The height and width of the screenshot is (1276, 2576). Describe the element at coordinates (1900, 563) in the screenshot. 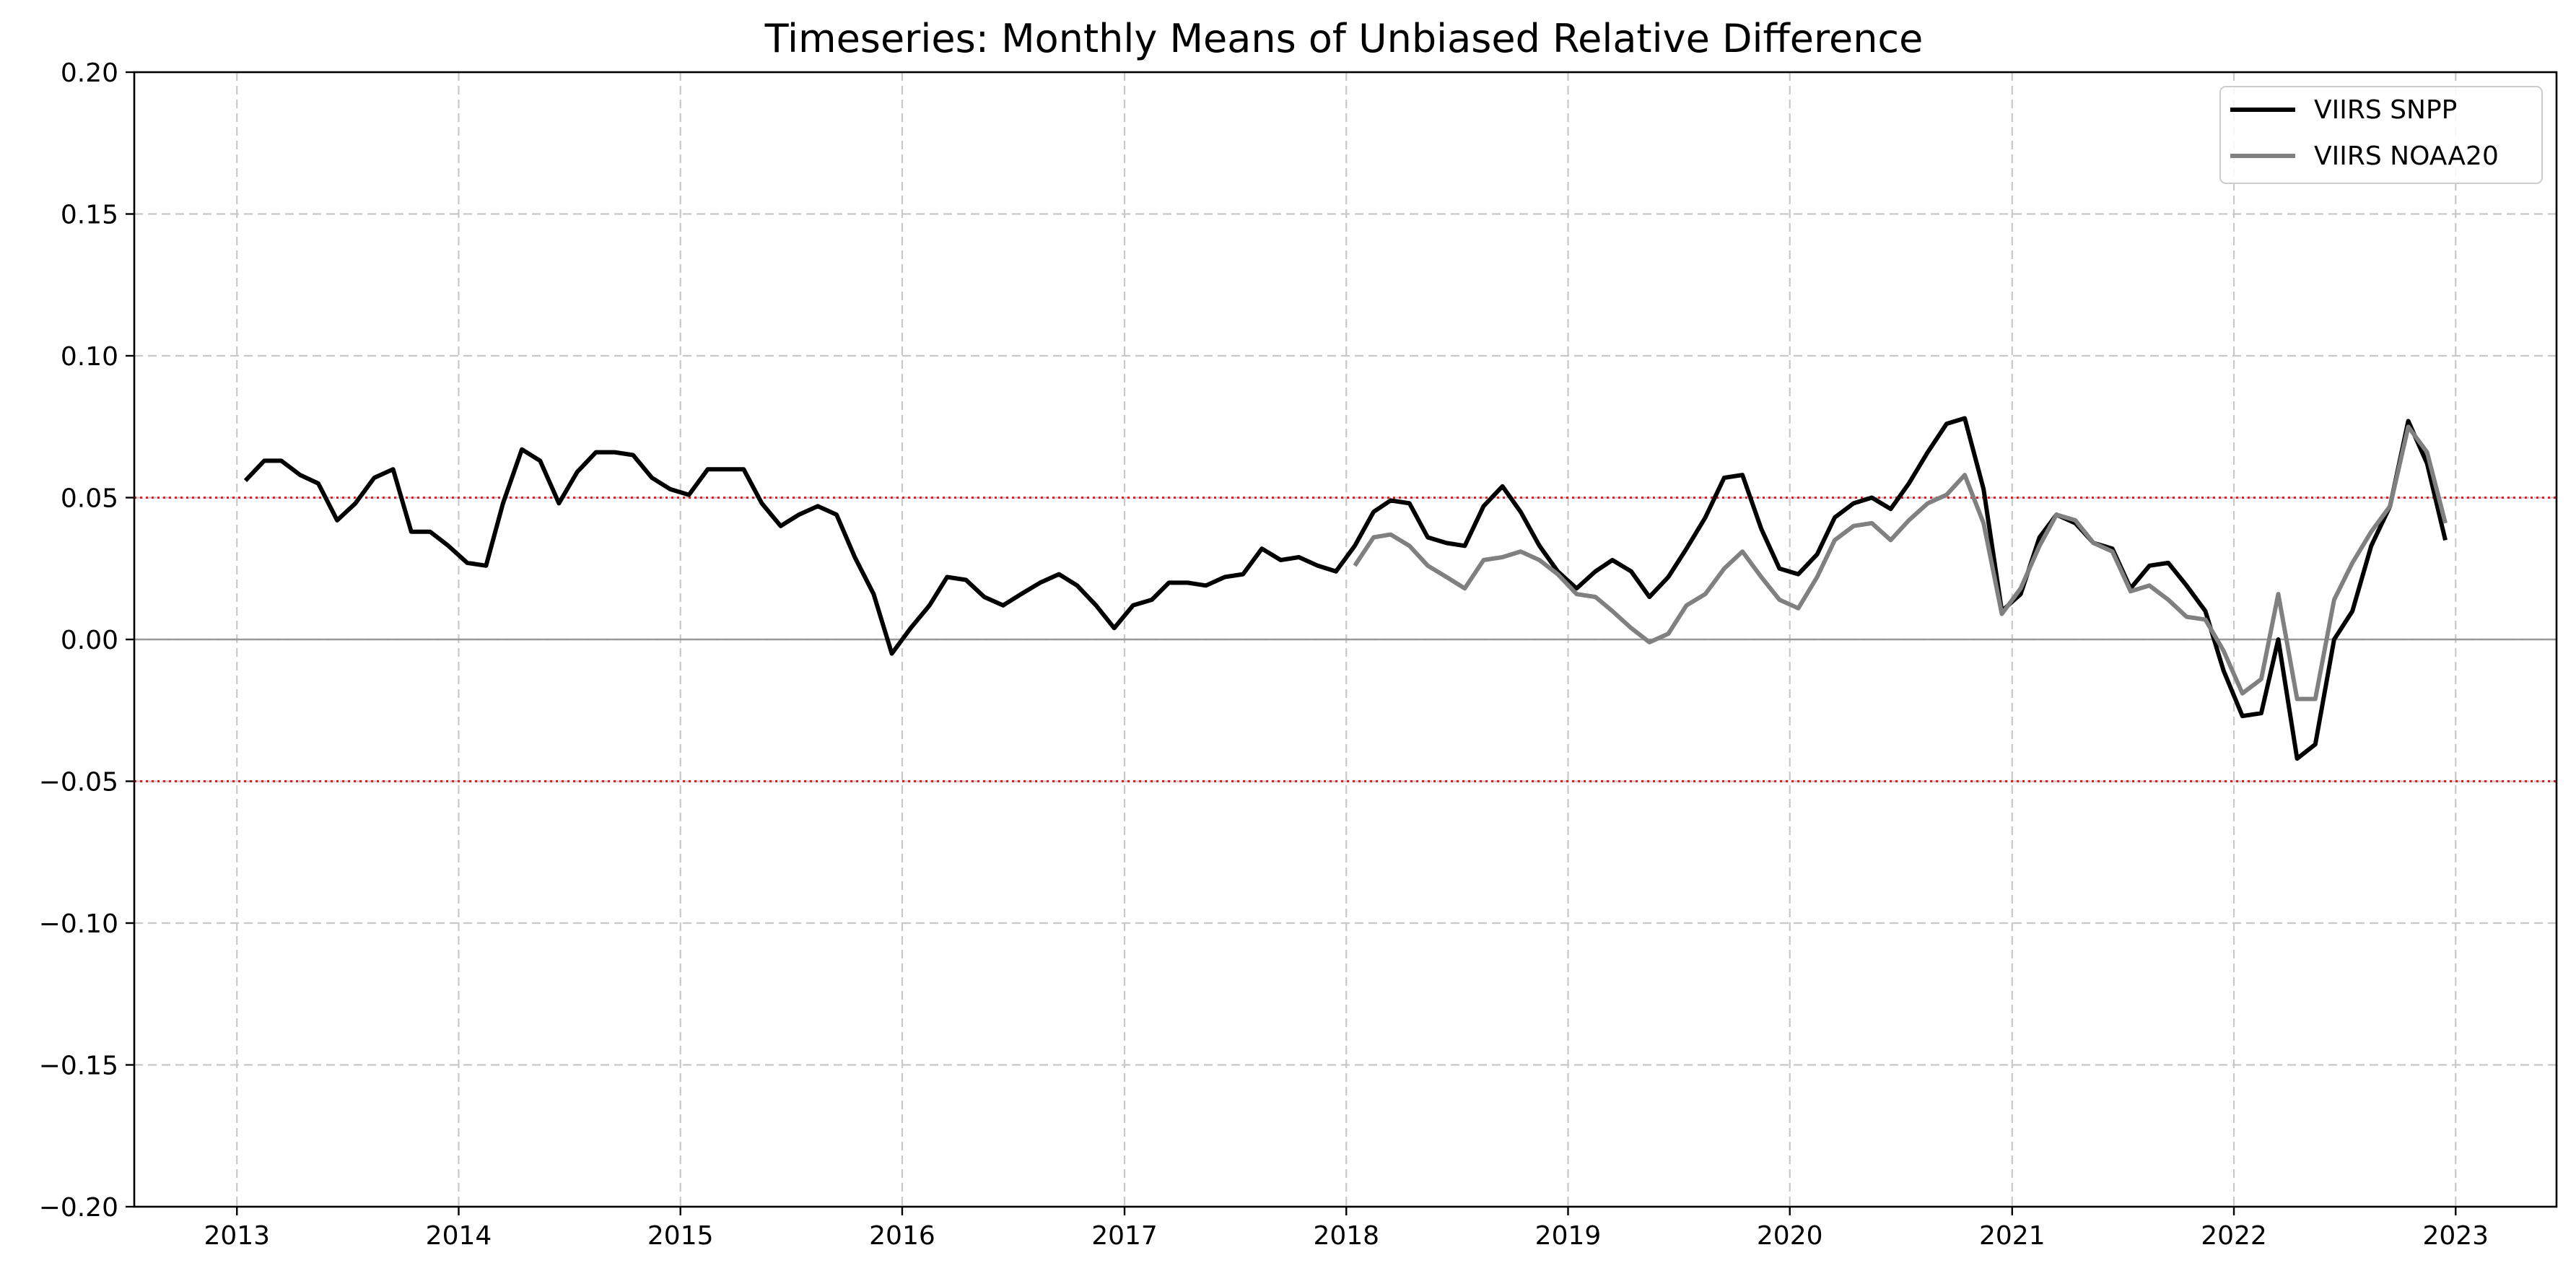

I see `series-line-noaa20` at that location.